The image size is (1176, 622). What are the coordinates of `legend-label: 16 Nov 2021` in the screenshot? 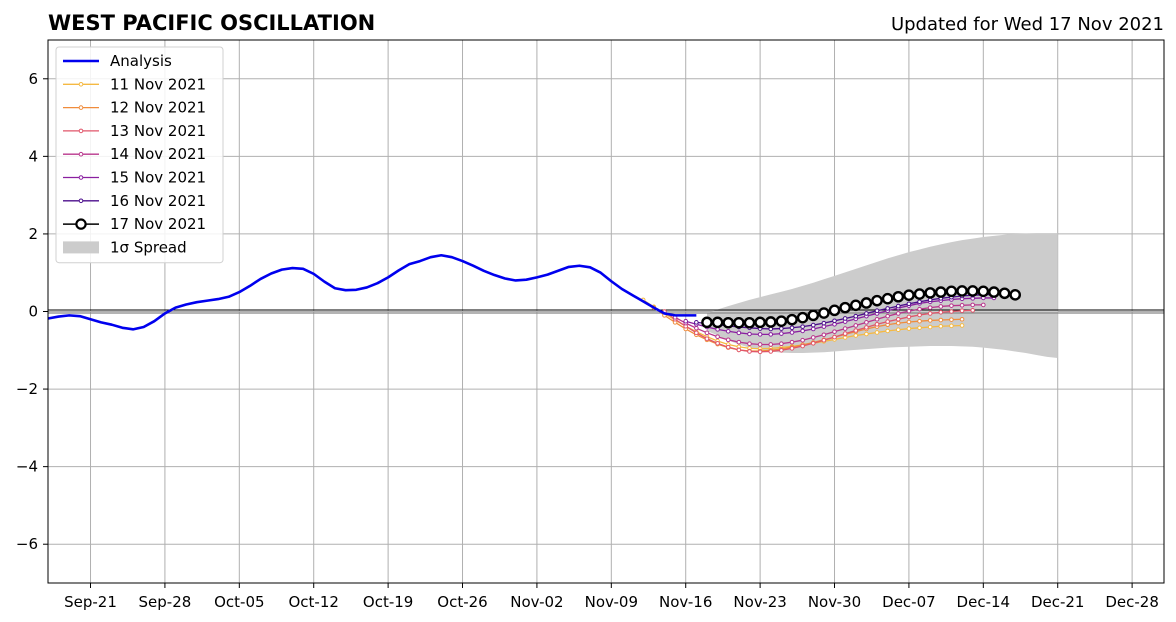 It's located at (158, 201).